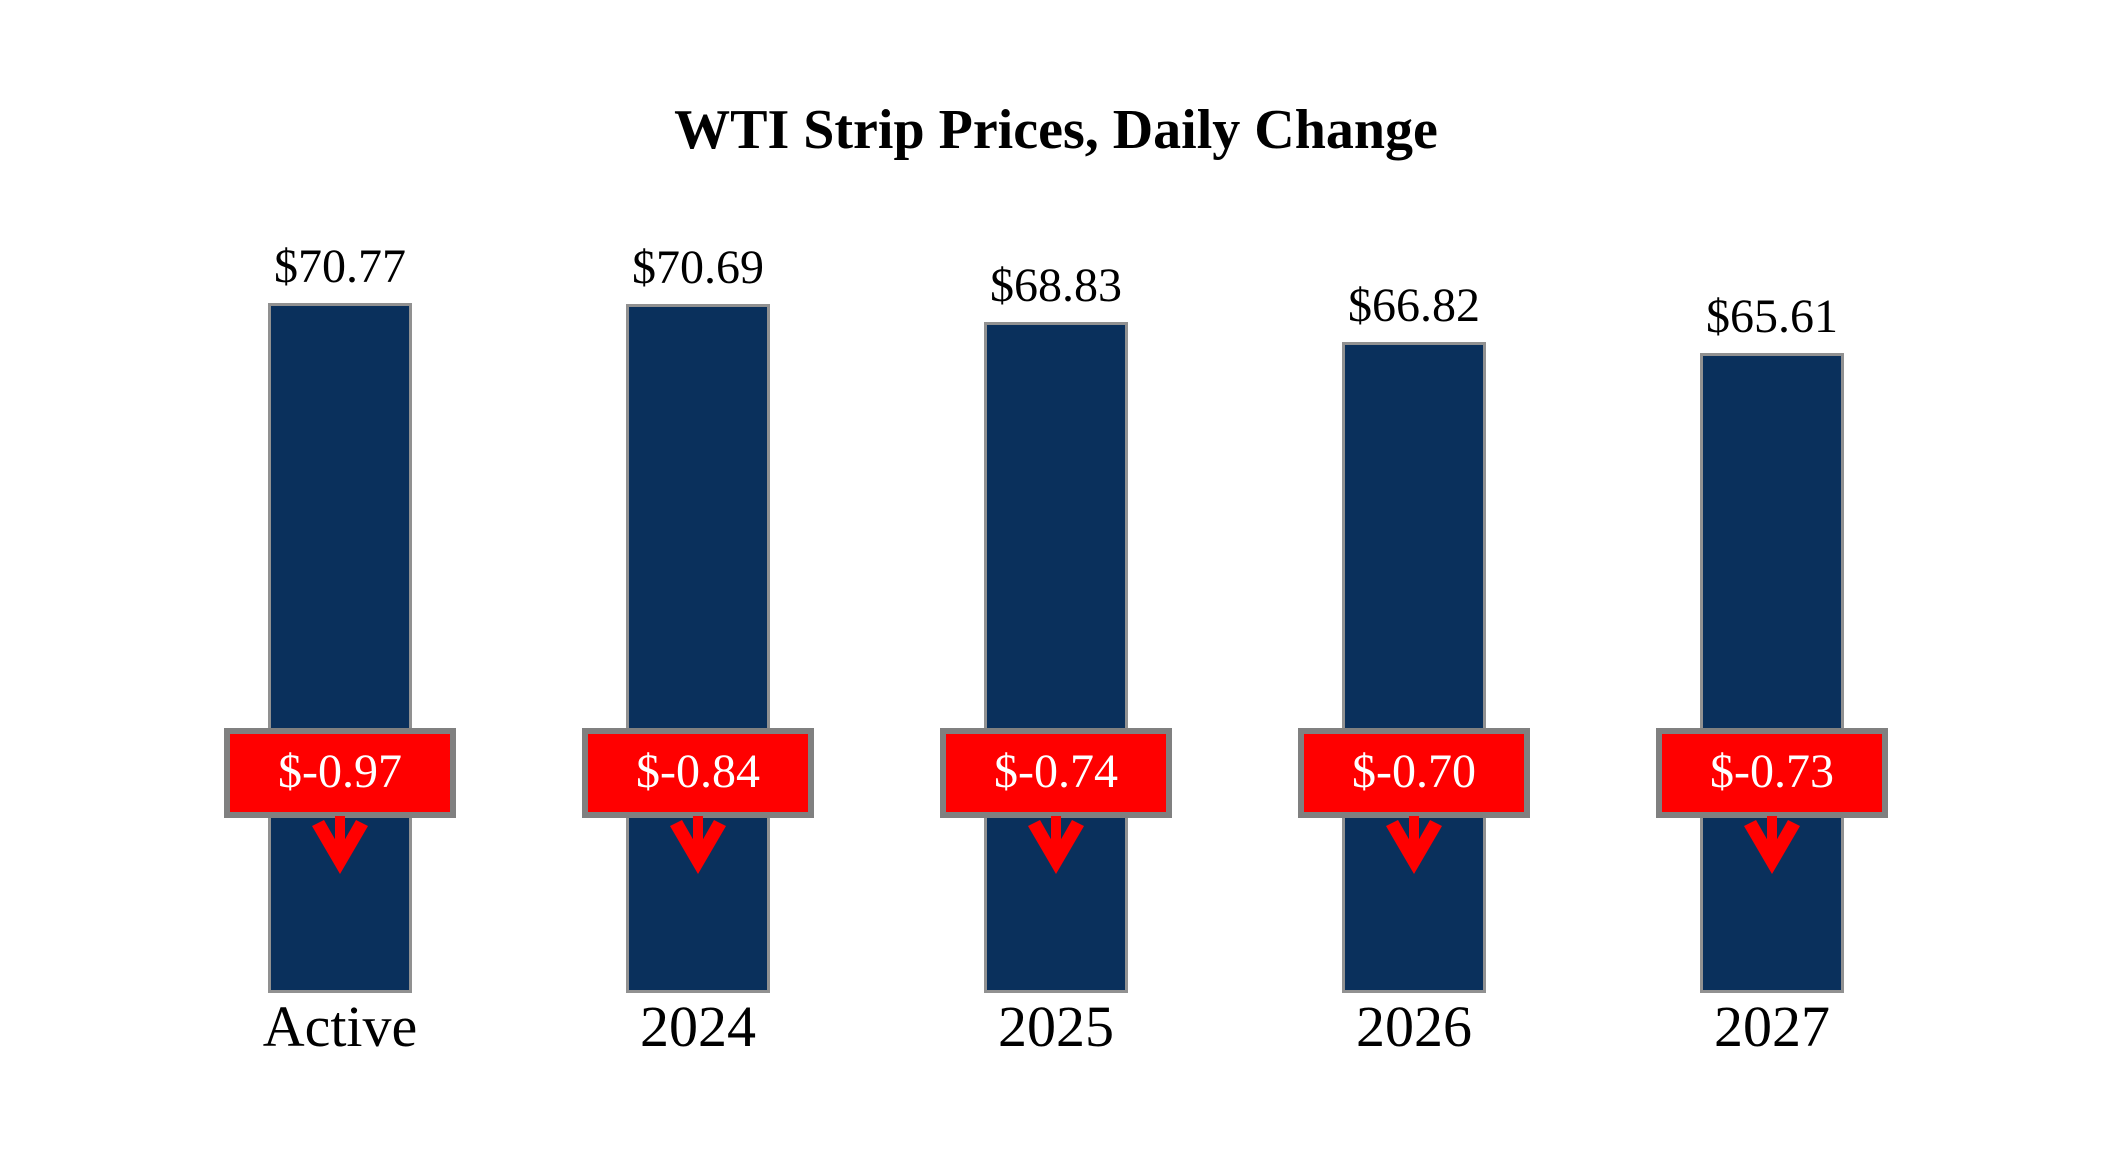  I want to click on category-label: 2027, so click(1772, 1026).